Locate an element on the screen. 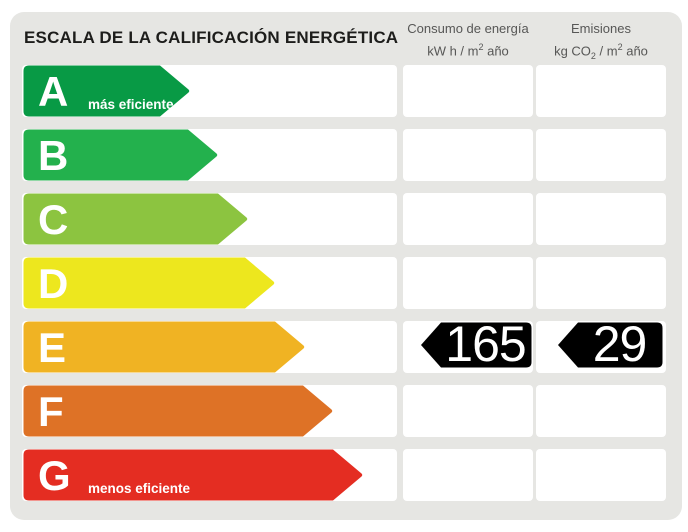 The image size is (688, 532). consumo-value: 165 is located at coordinates (485, 344).